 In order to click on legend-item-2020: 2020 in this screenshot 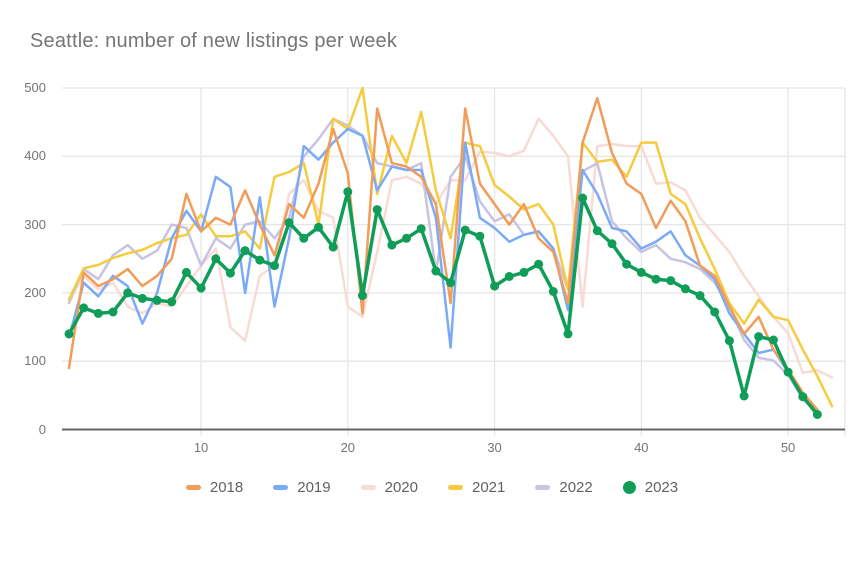, I will do `click(389, 487)`.